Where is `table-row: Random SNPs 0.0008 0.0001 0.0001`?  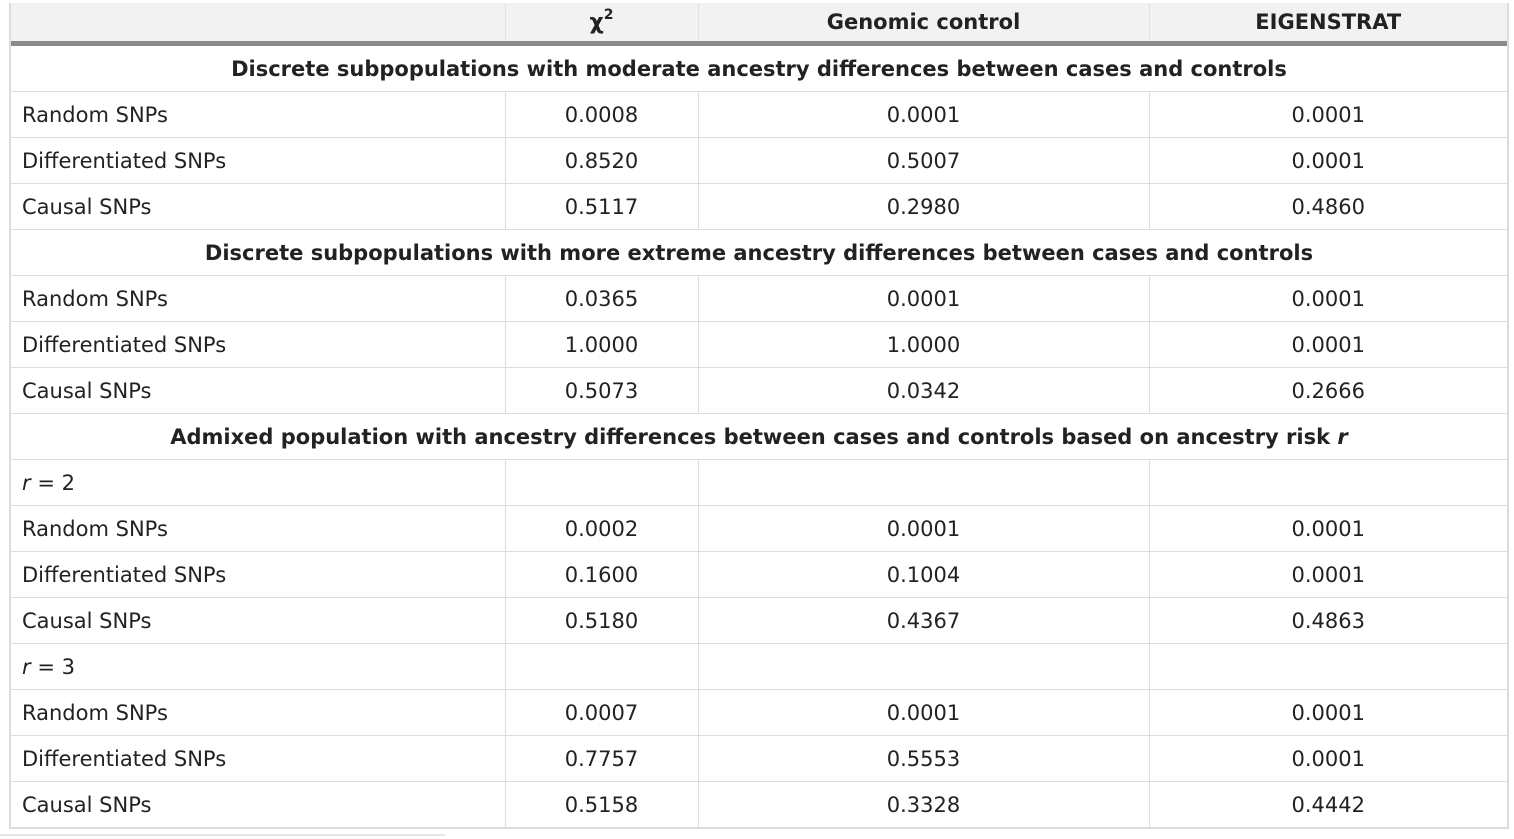
table-row: Random SNPs 0.0008 0.0001 0.0001 is located at coordinates (759, 114).